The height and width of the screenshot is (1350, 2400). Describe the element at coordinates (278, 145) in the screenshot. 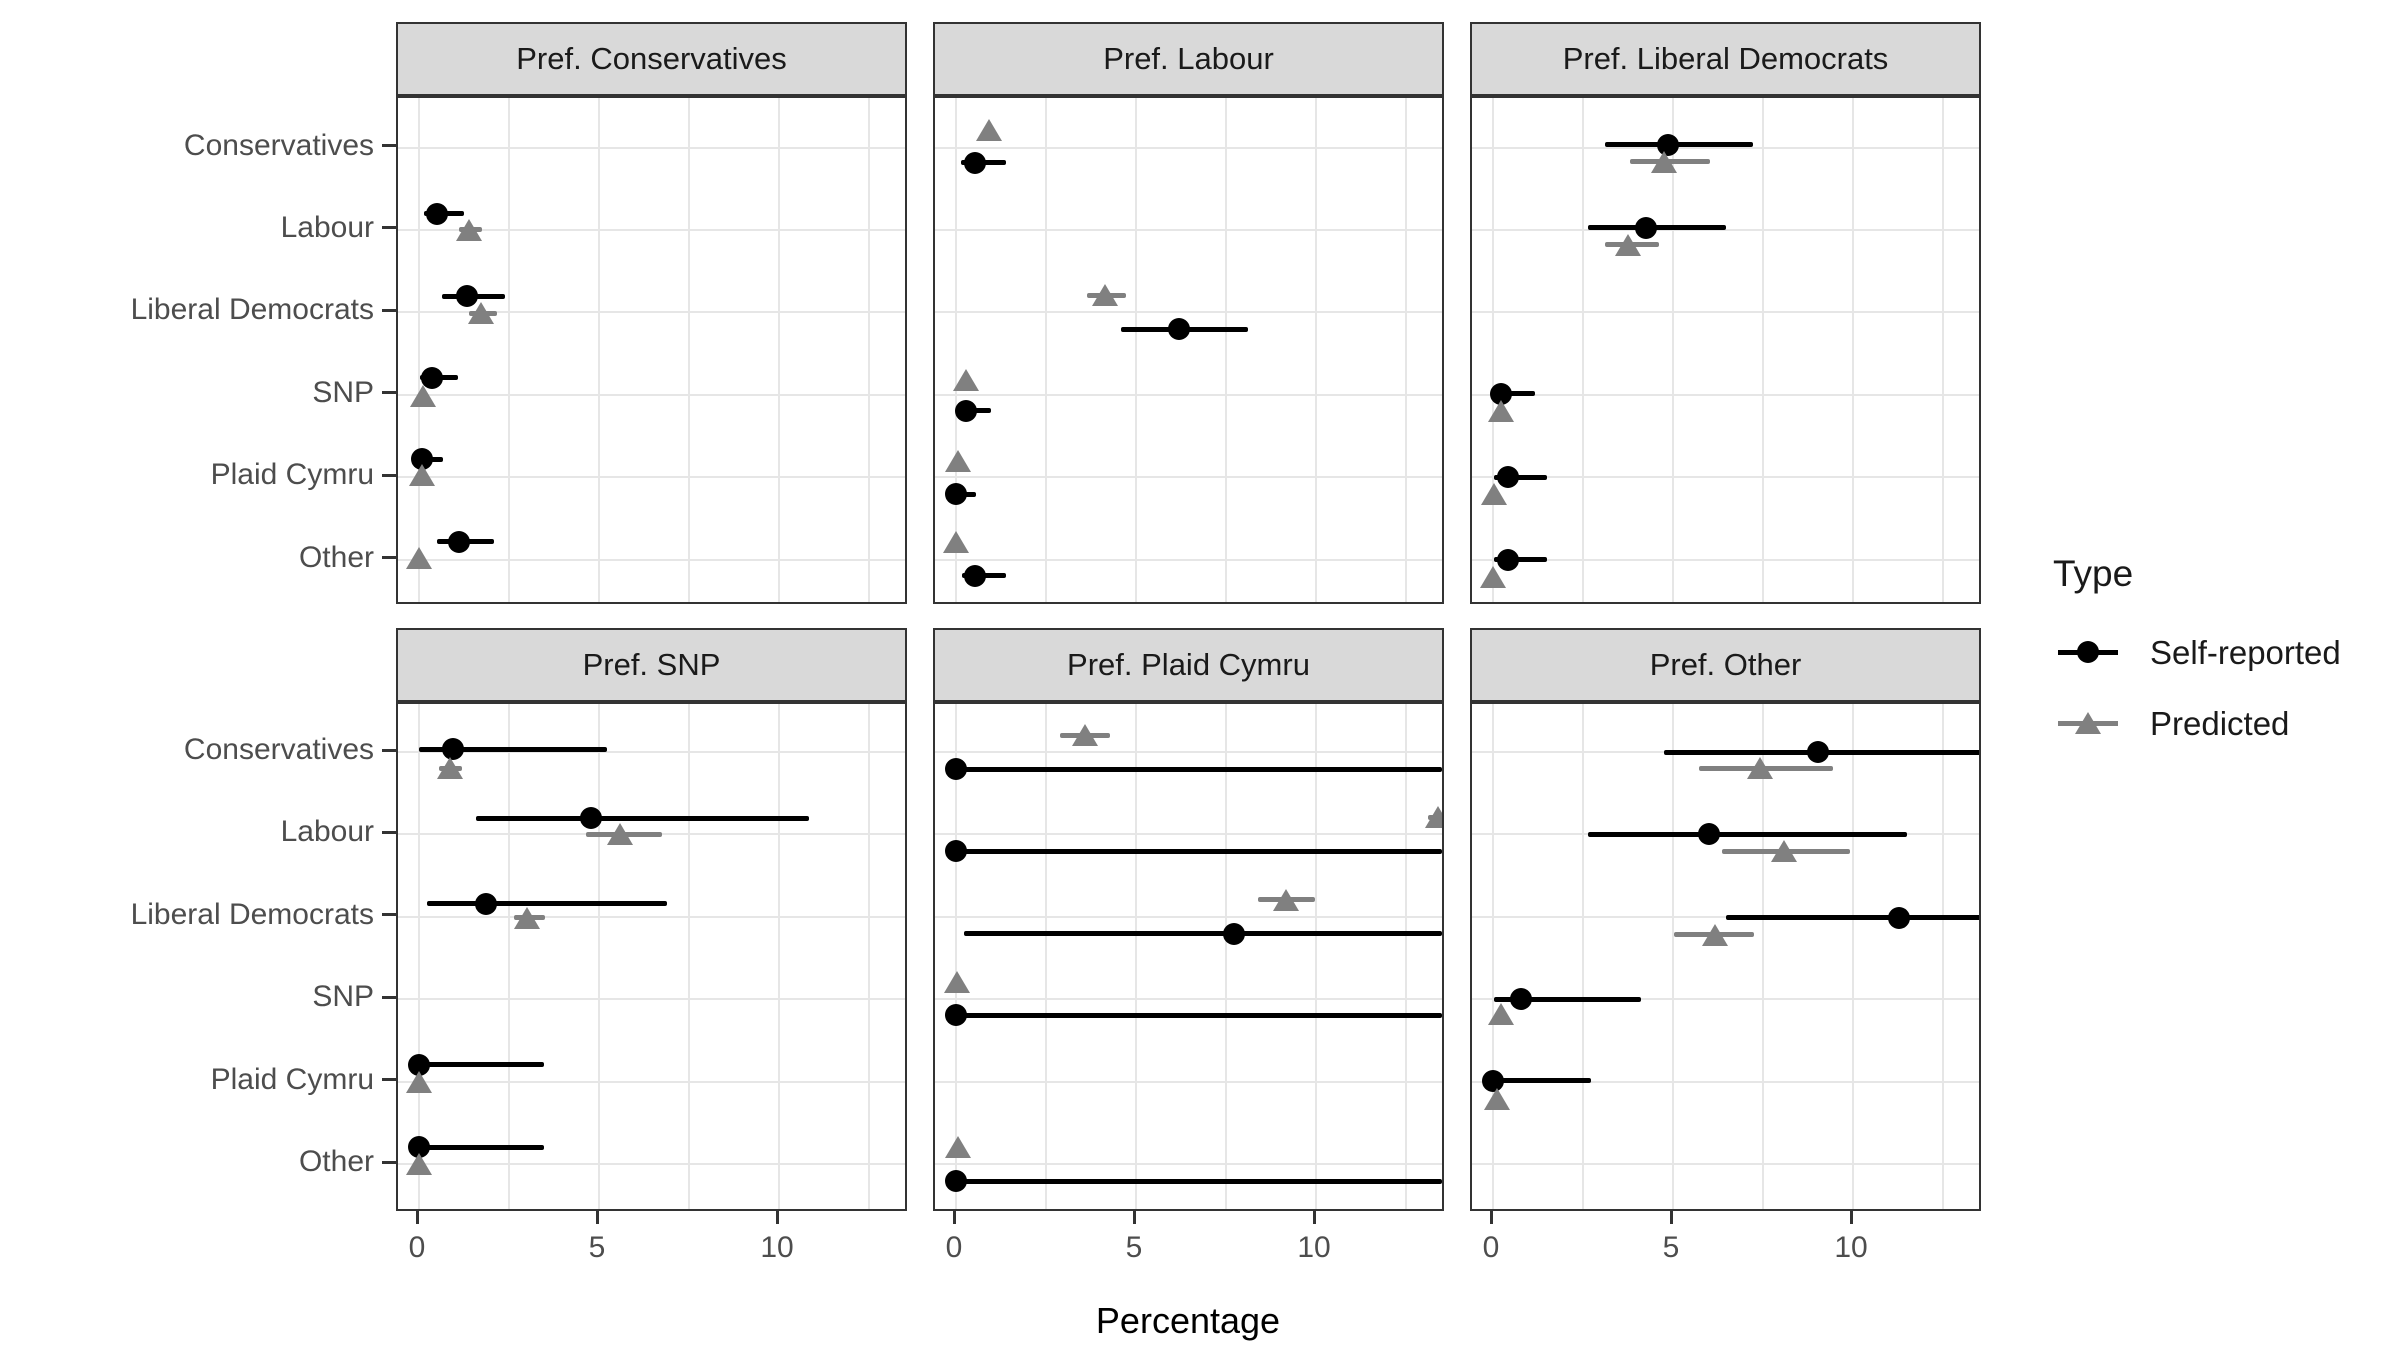

I see `y-axis-label-conservatives: Conservatives` at that location.